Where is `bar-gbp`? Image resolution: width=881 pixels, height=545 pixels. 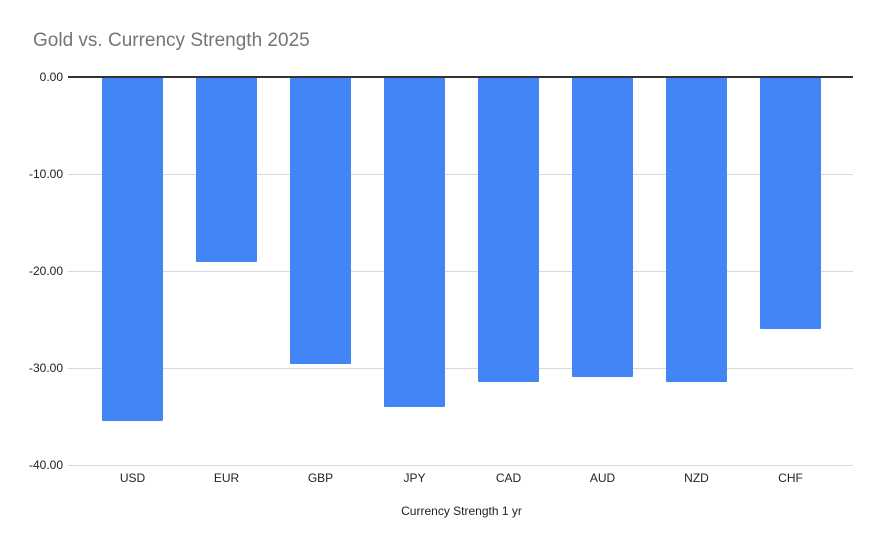 bar-gbp is located at coordinates (320, 220).